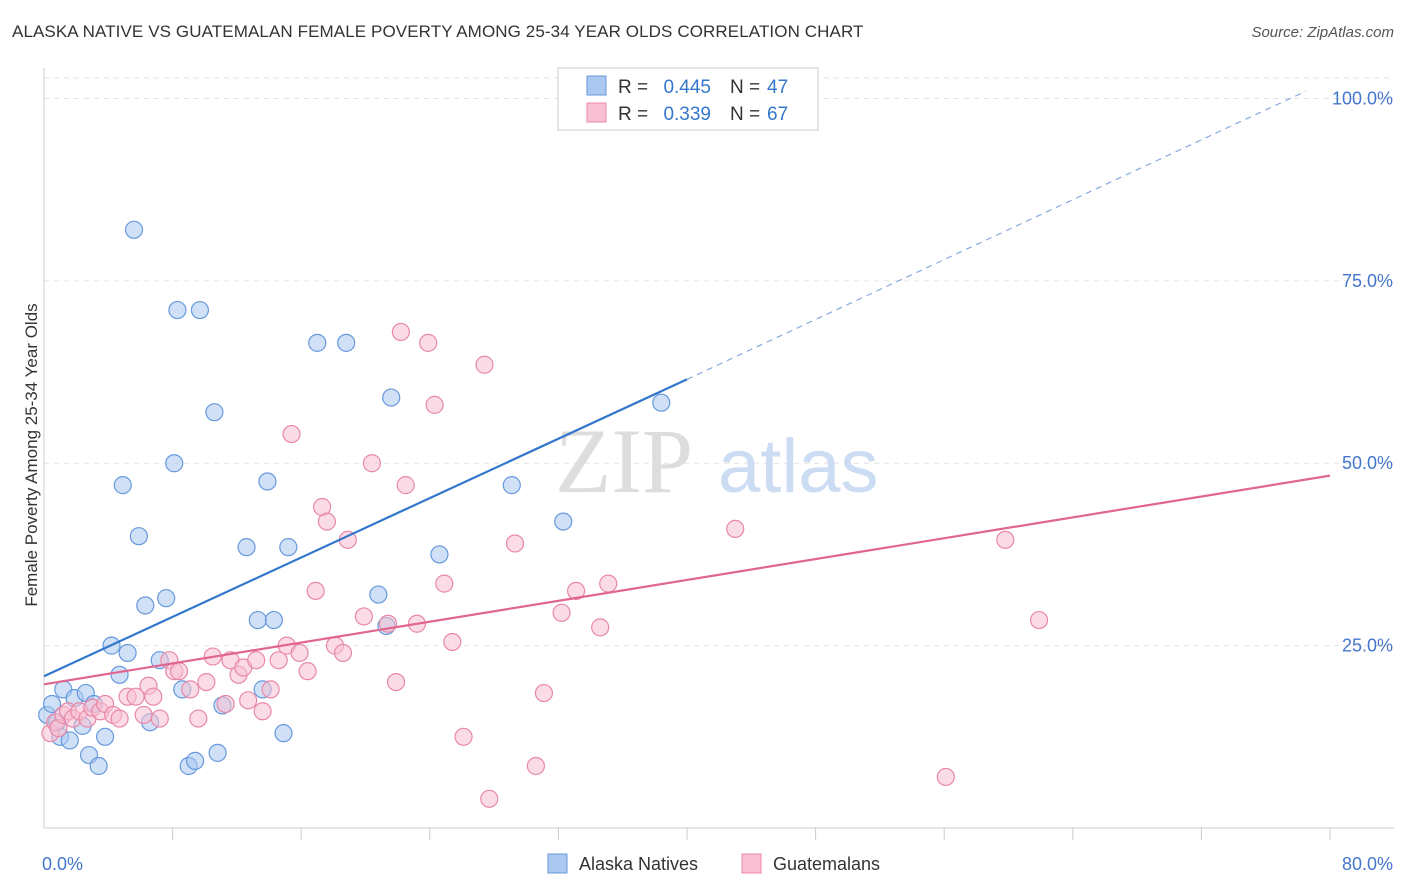 The width and height of the screenshot is (1406, 892). I want to click on x-tick-label: 80.0%, so click(1367, 864).